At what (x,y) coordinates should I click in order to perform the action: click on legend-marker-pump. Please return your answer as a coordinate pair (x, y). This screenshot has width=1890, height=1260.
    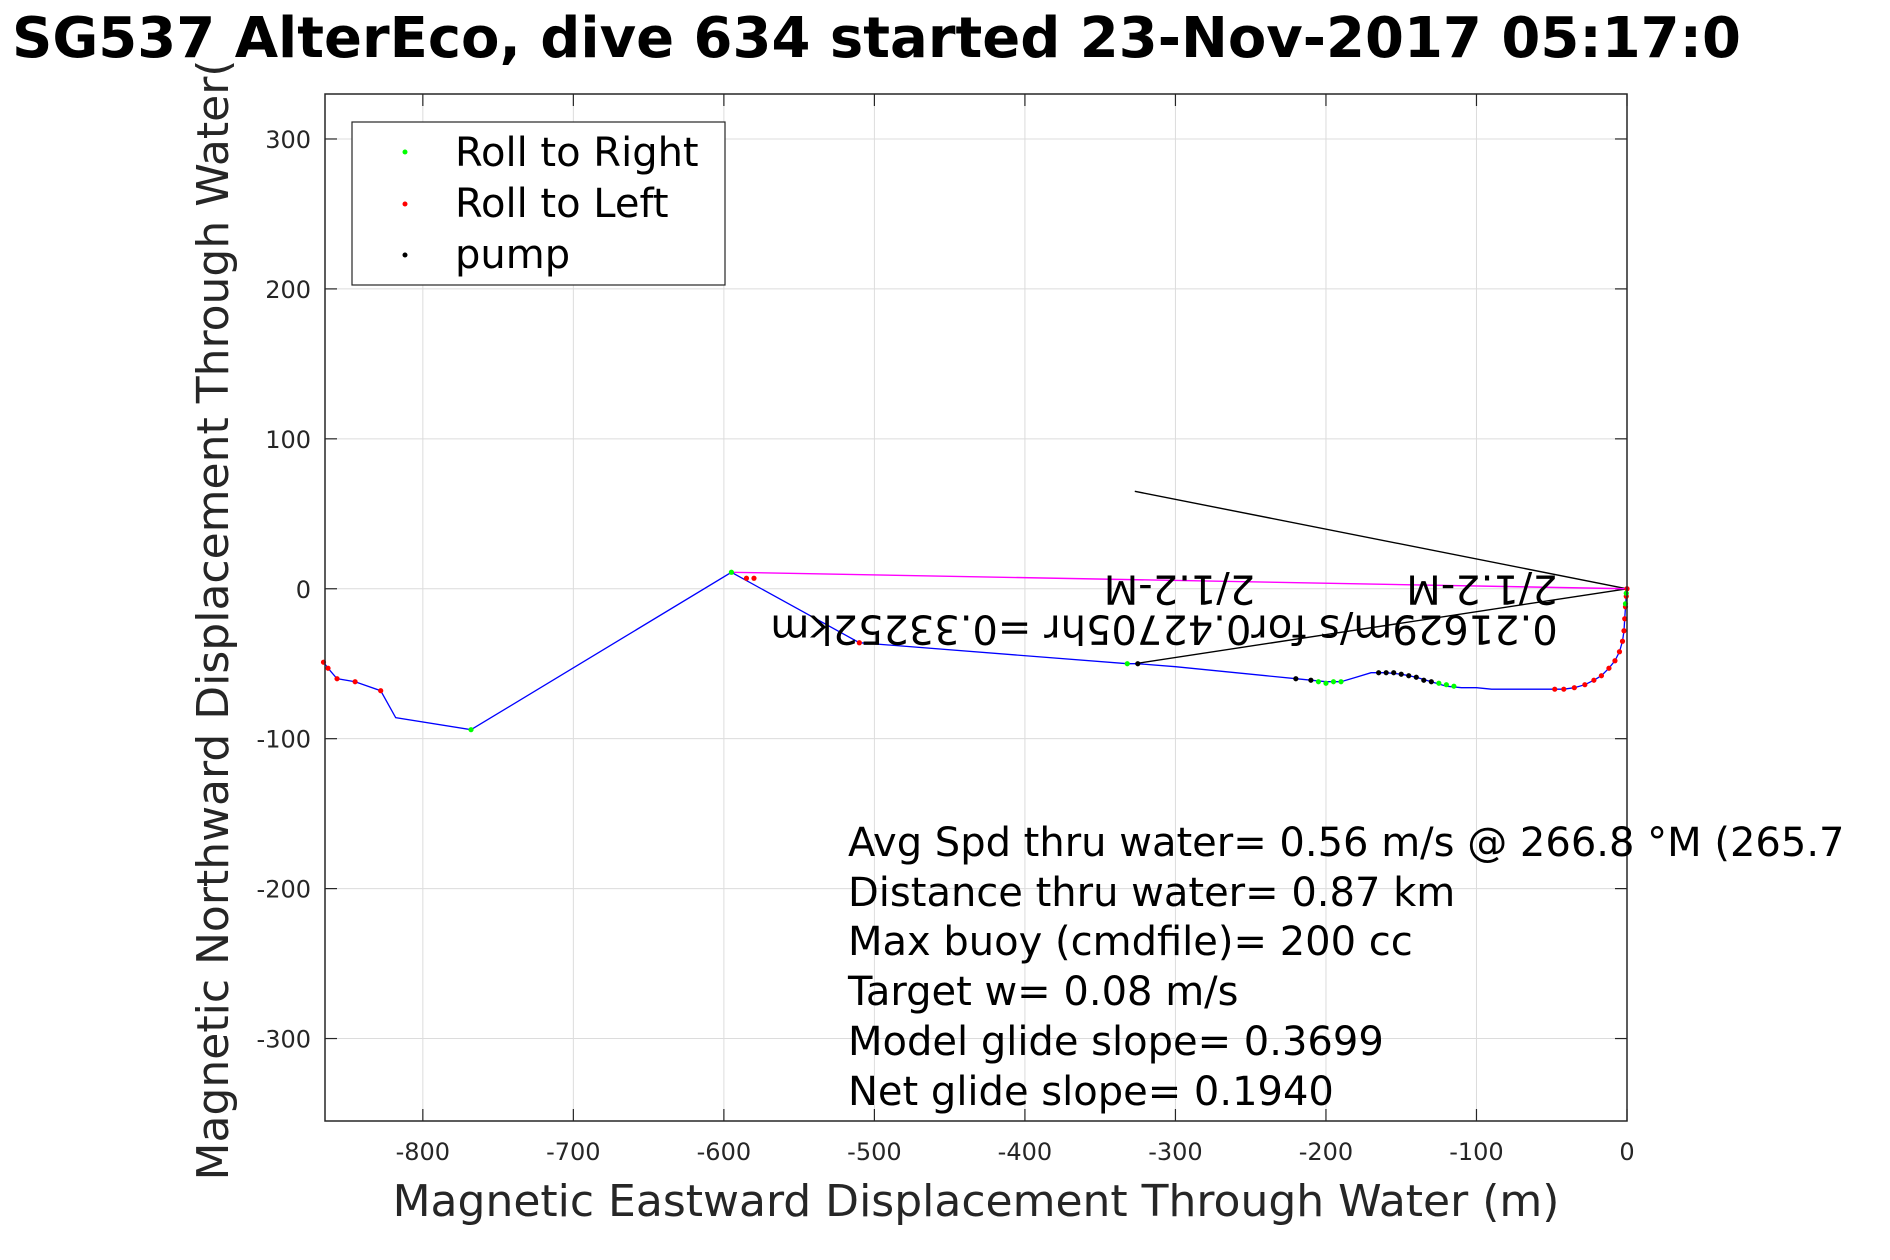
    Looking at the image, I should click on (405, 255).